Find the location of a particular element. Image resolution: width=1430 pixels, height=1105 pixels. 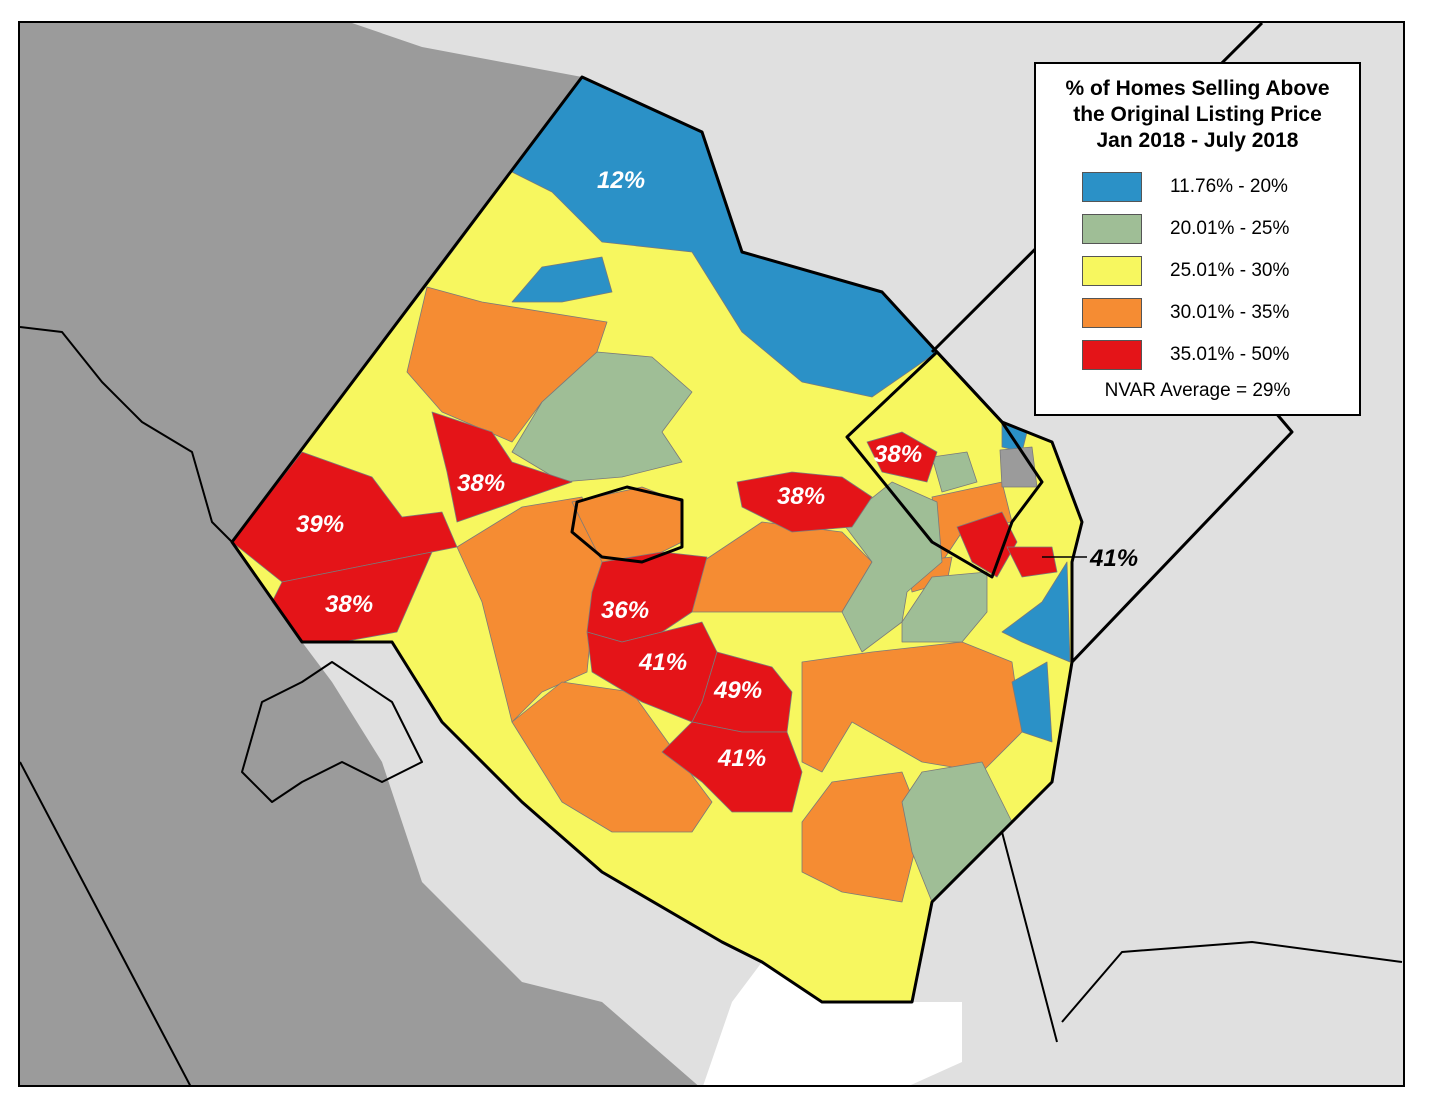

region-green-ne is located at coordinates (954, 472).